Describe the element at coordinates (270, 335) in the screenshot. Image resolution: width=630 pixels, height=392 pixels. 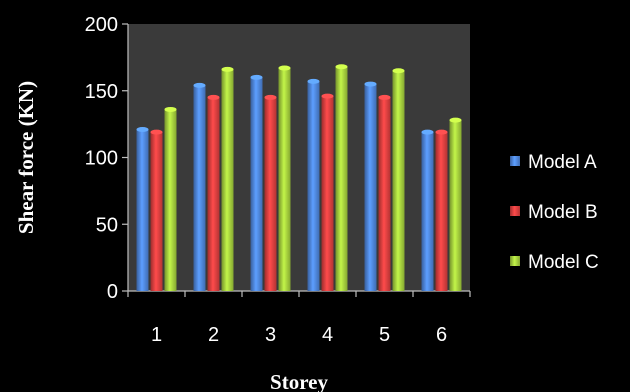
I see `x-tick-label: 3` at that location.